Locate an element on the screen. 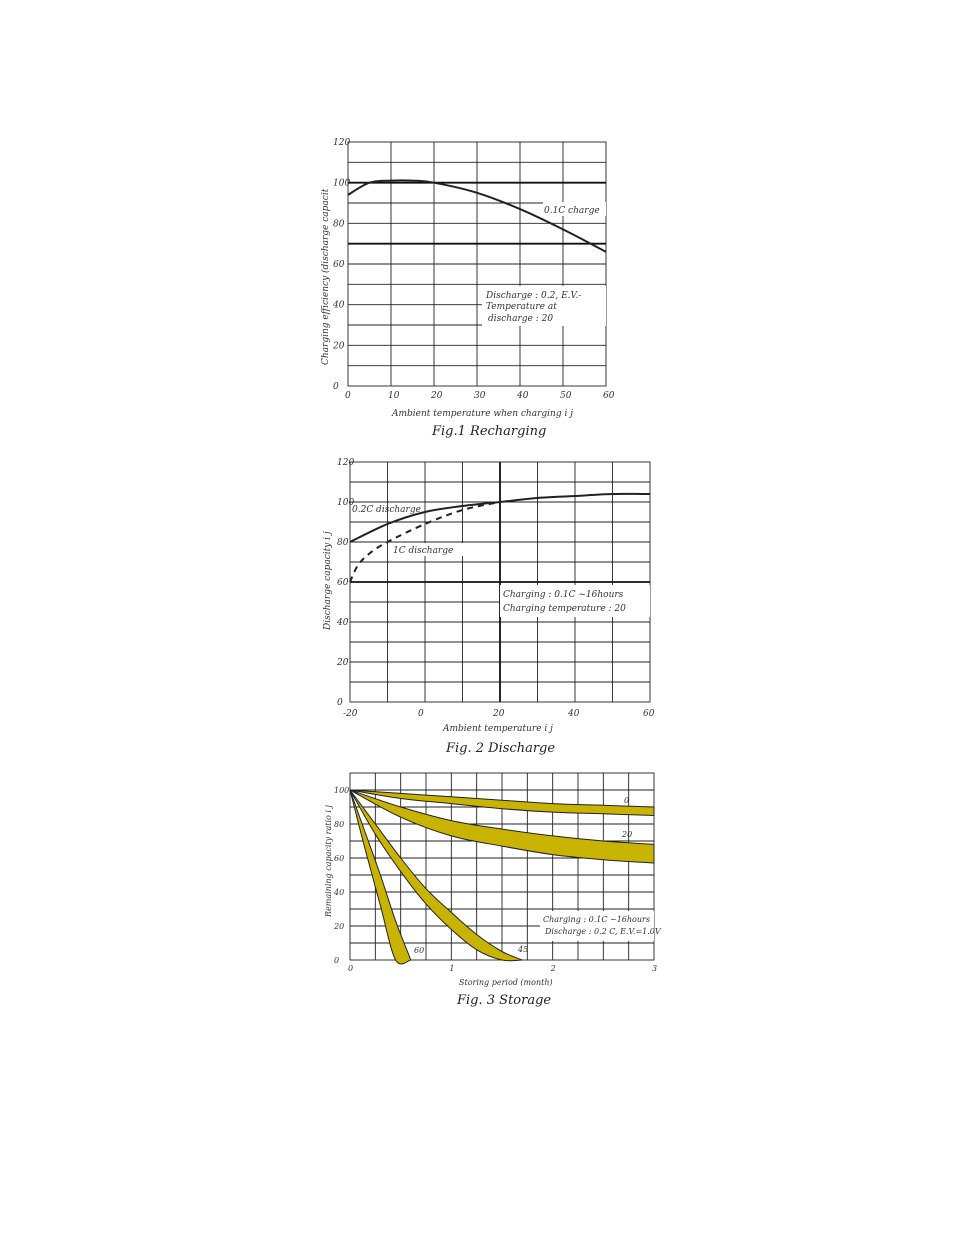 Image resolution: width=954 pixels, height=1235 pixels. fig1-x-tick-label: 60 is located at coordinates (609, 396).